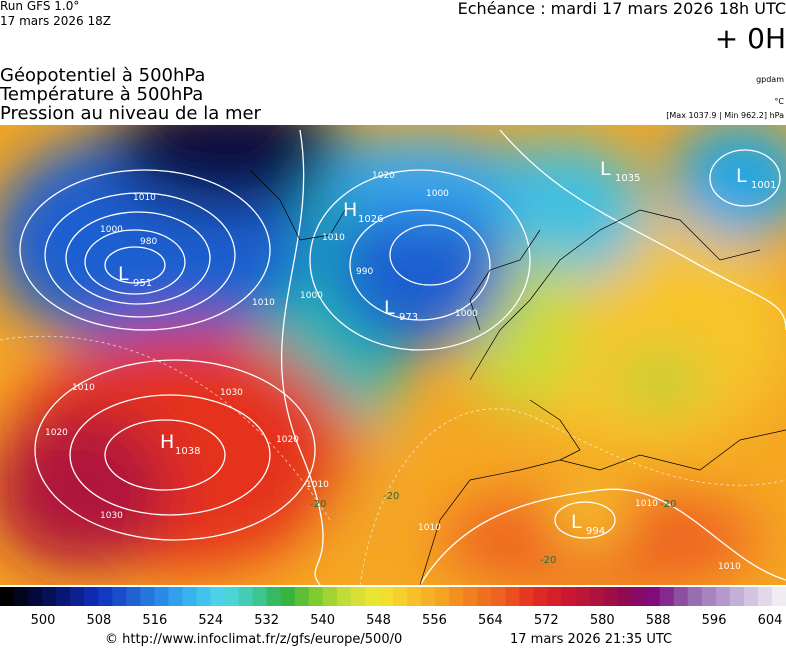  Describe the element at coordinates (43, 620) in the screenshot. I see `scale-label: 500` at that location.